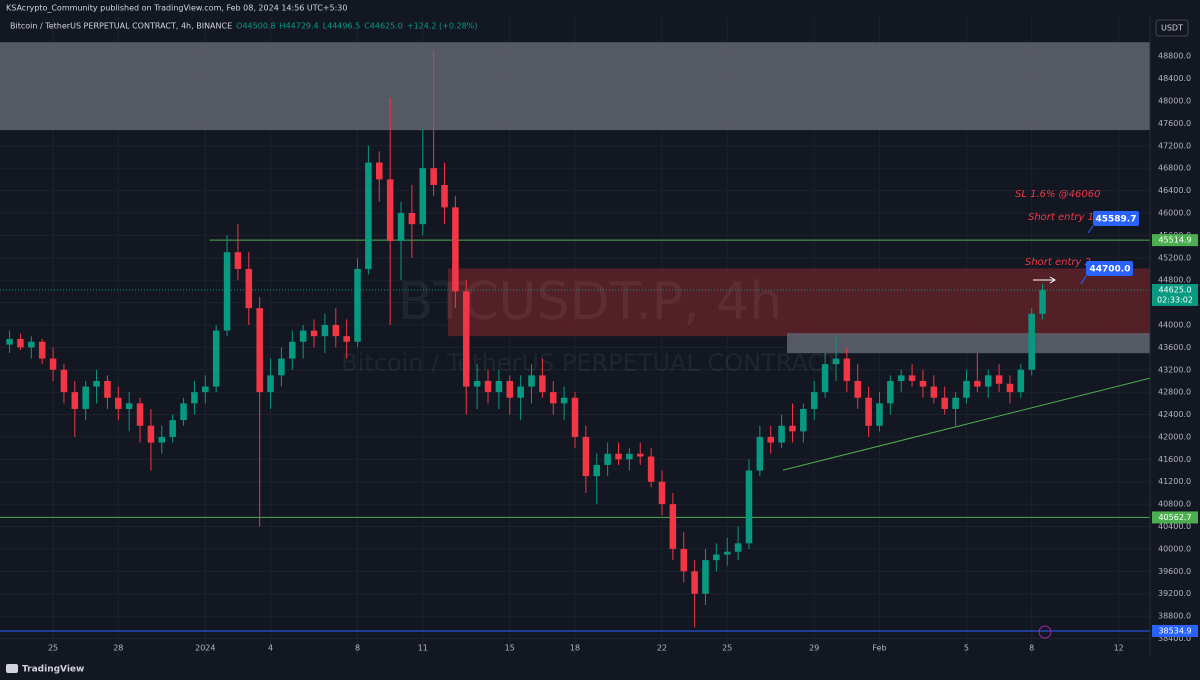  What do you see at coordinates (1174, 638) in the screenshot?
I see `y-tick-label: 38400.0` at bounding box center [1174, 638].